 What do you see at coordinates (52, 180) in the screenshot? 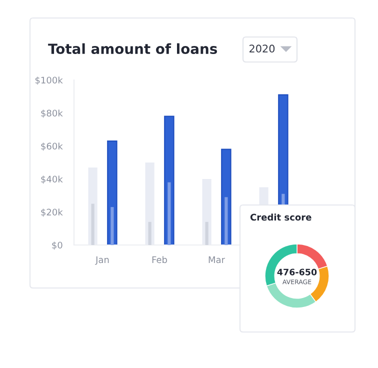
I see `y-tick-label: $40k` at bounding box center [52, 180].